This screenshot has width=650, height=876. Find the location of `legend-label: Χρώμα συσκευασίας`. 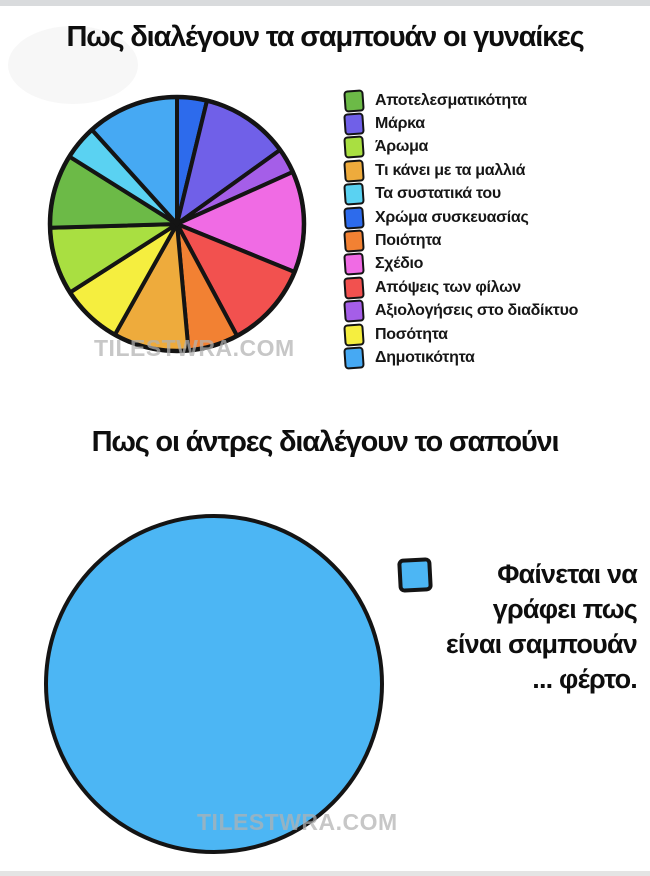

legend-label: Χρώμα συσκευασίας is located at coordinates (452, 217).